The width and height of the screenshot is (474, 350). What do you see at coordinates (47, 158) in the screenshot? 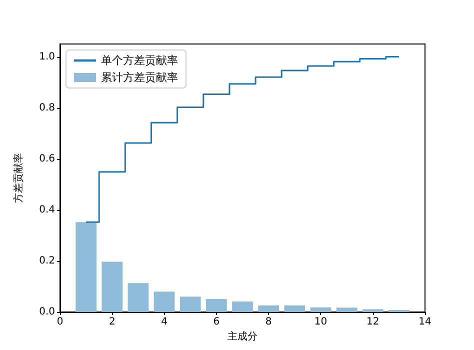
I see `y-tick-label: 0.6` at bounding box center [47, 158].